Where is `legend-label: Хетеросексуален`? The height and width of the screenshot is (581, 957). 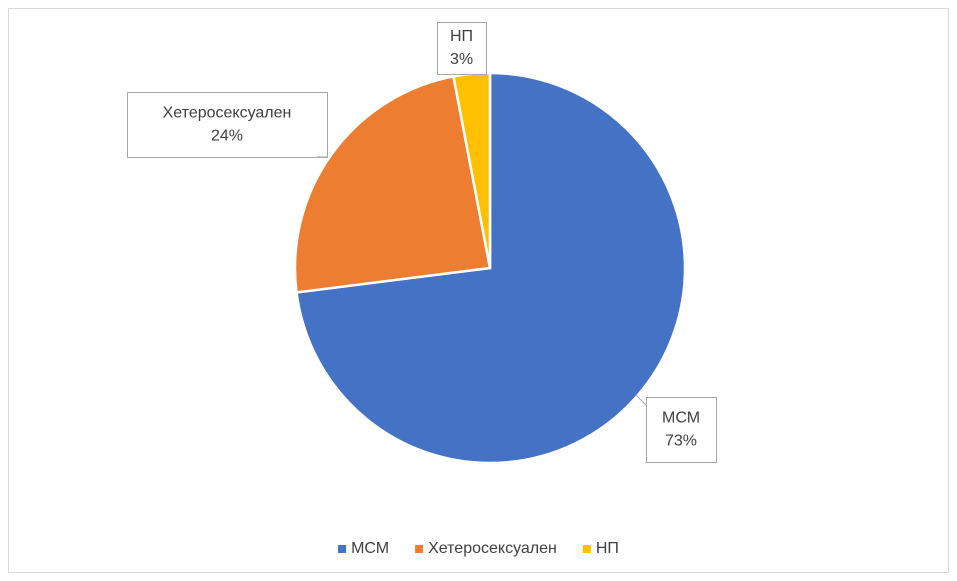 legend-label: Хетеросексуален is located at coordinates (492, 548).